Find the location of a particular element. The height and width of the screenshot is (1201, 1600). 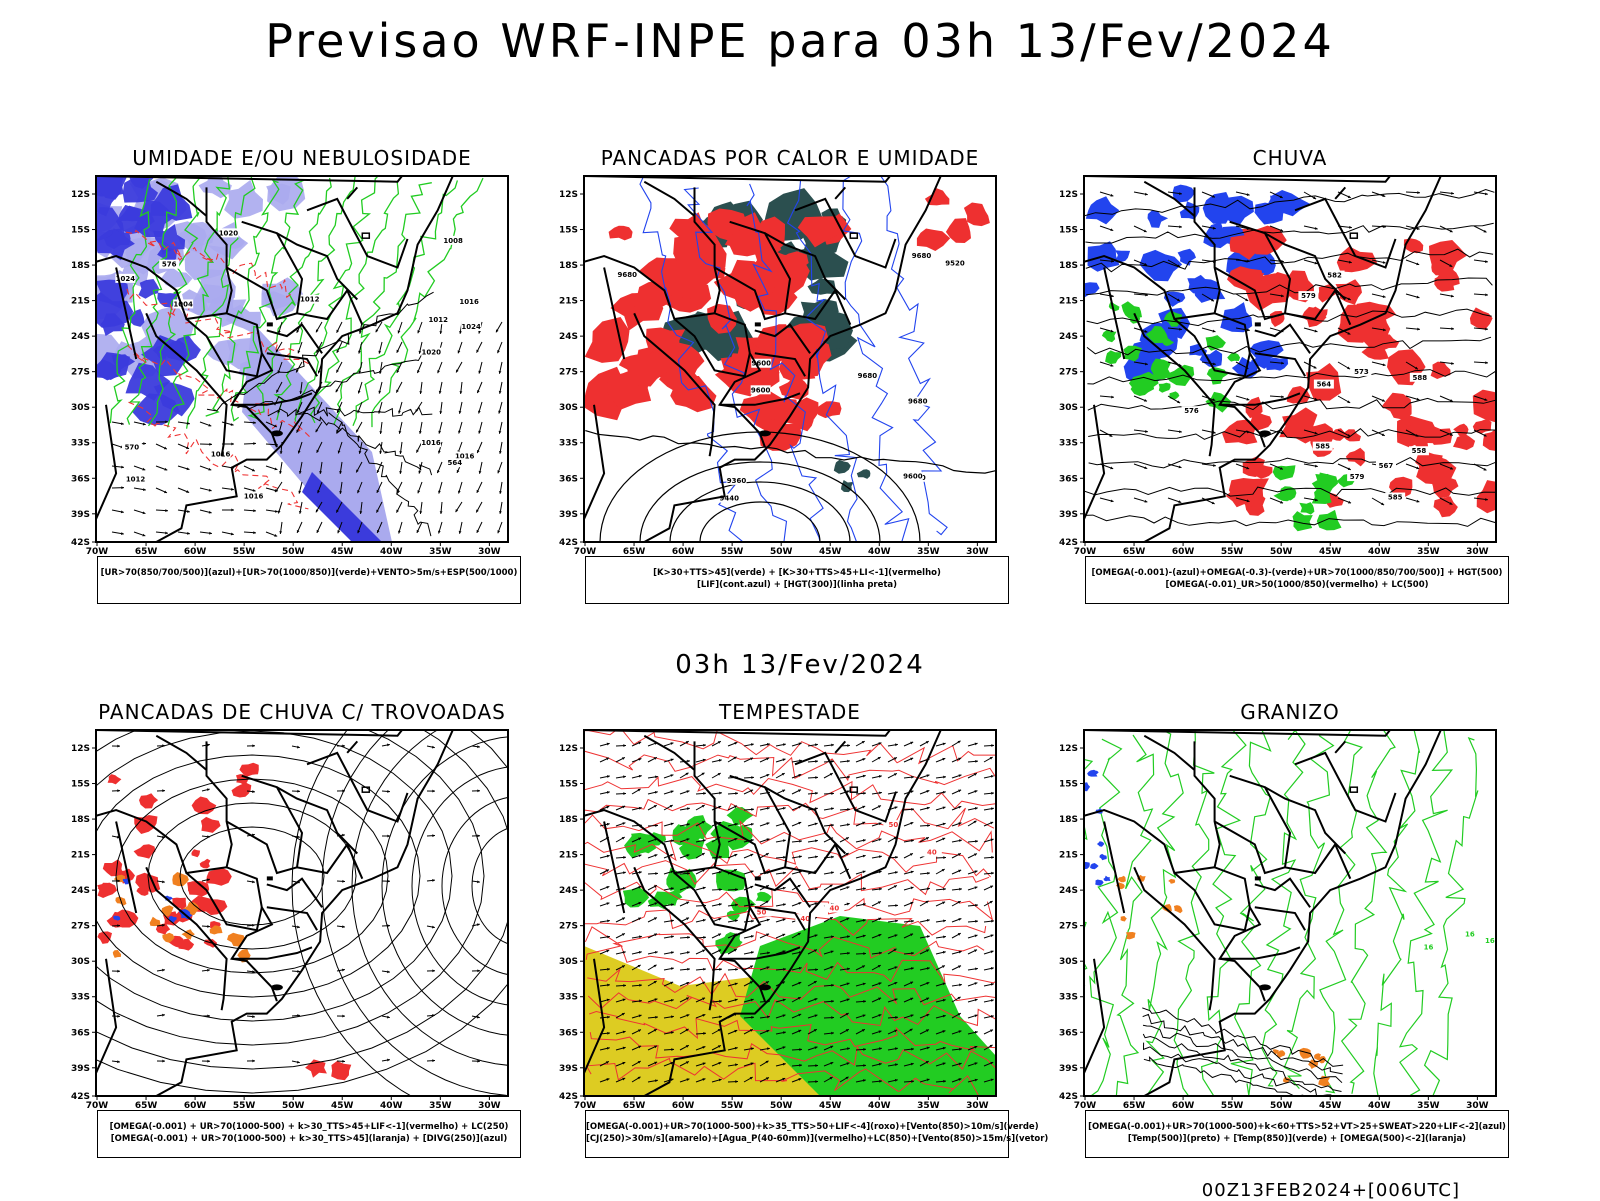

contour-label: 1024 is located at coordinates (471, 327).